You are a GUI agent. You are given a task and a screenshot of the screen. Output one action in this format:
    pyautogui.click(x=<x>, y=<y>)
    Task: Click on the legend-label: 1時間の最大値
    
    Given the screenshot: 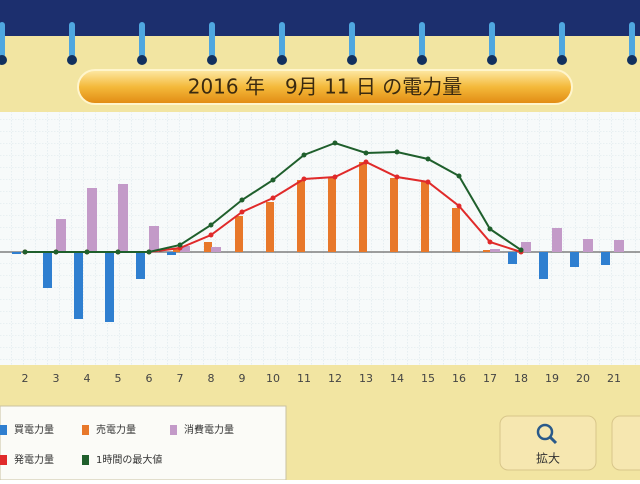 What is the action you would take?
    pyautogui.click(x=129, y=459)
    